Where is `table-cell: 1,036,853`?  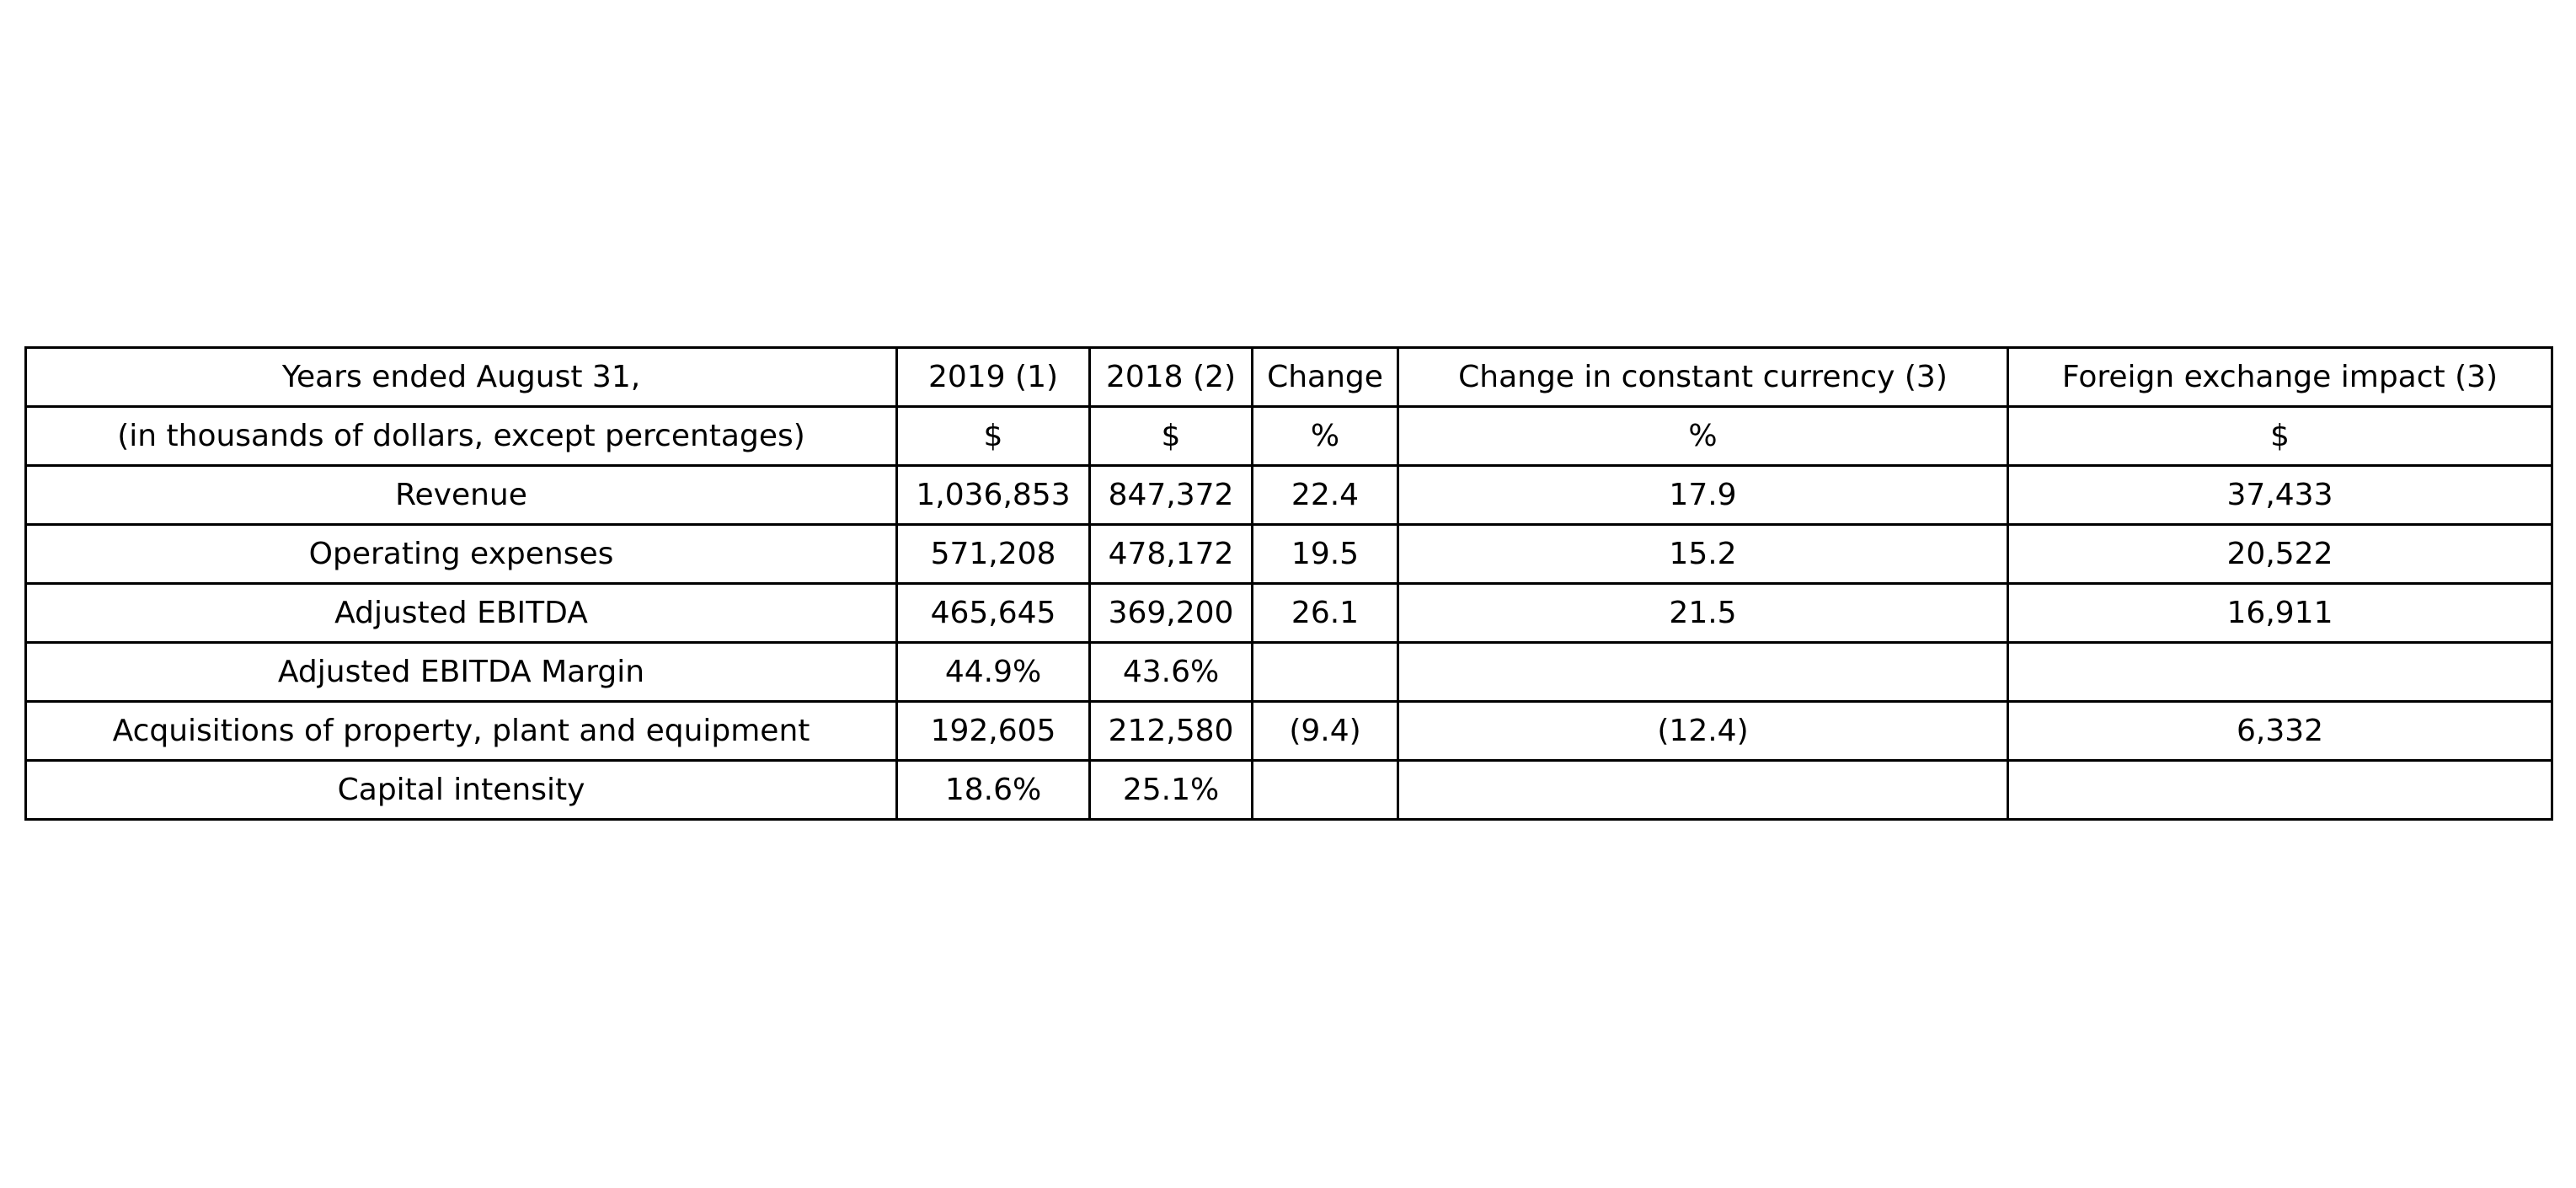 table-cell: 1,036,853 is located at coordinates (993, 495).